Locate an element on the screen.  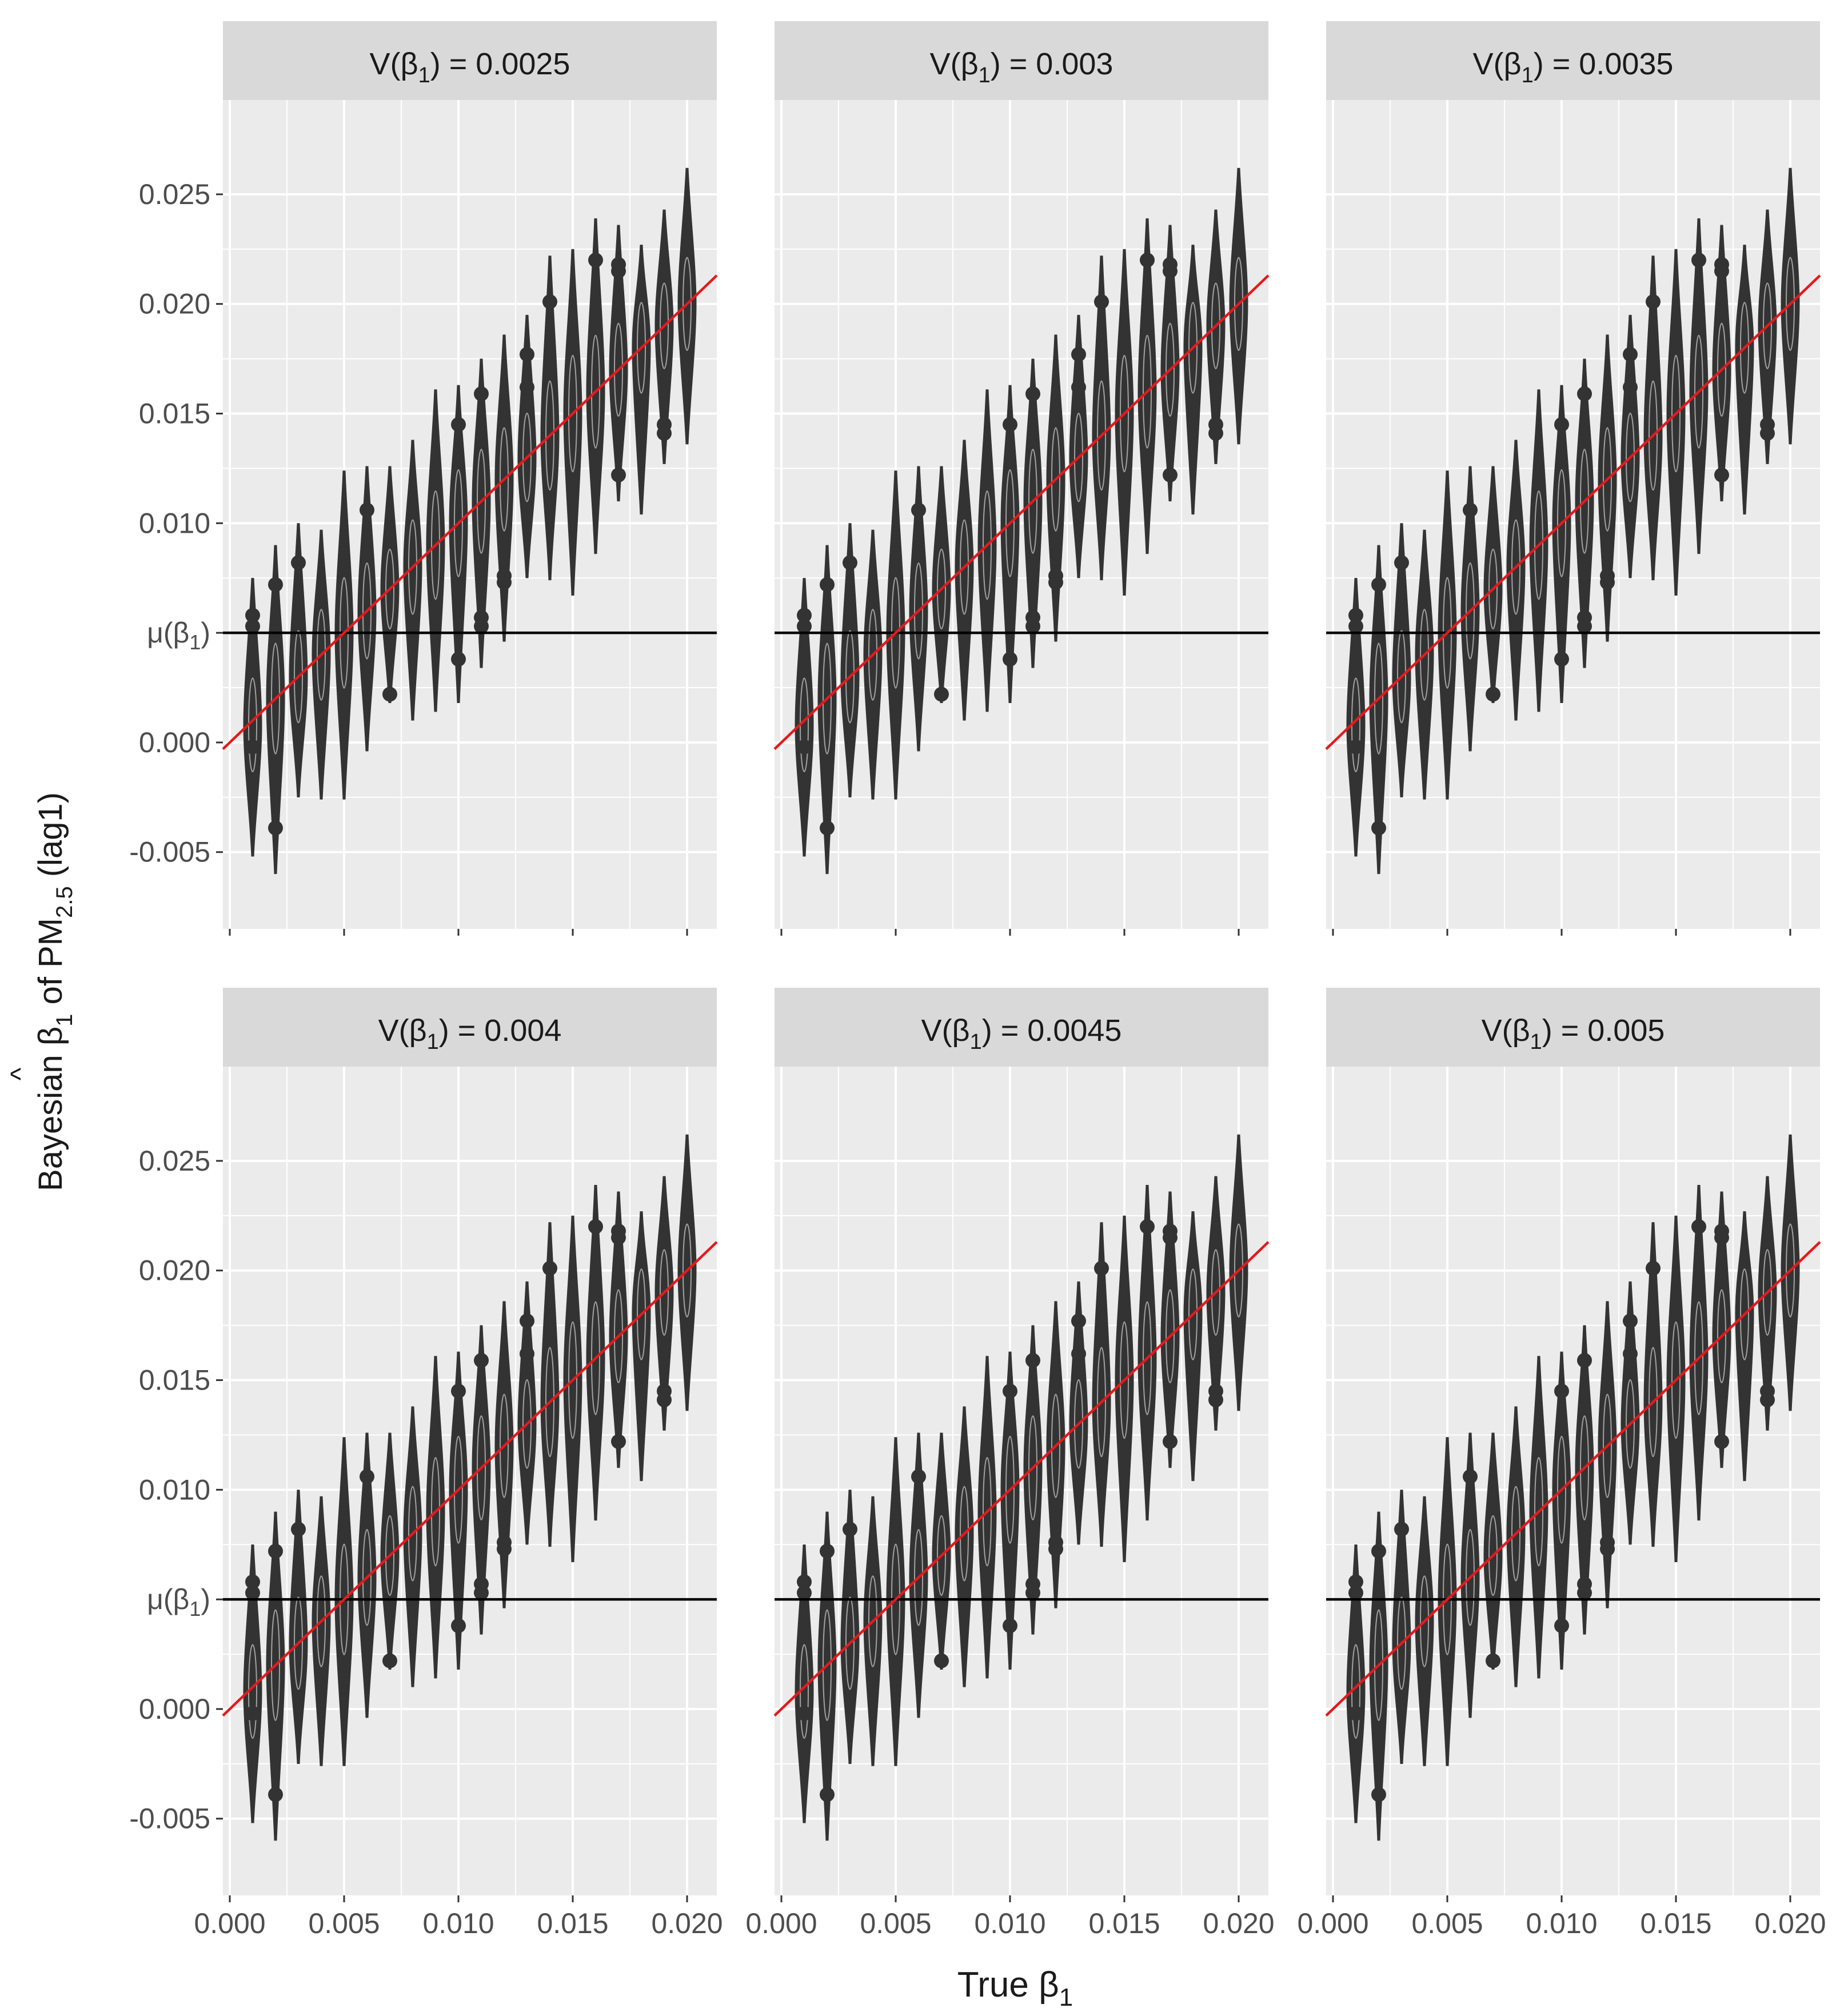
x-axis-title: True β1 is located at coordinates (1015, 1988).